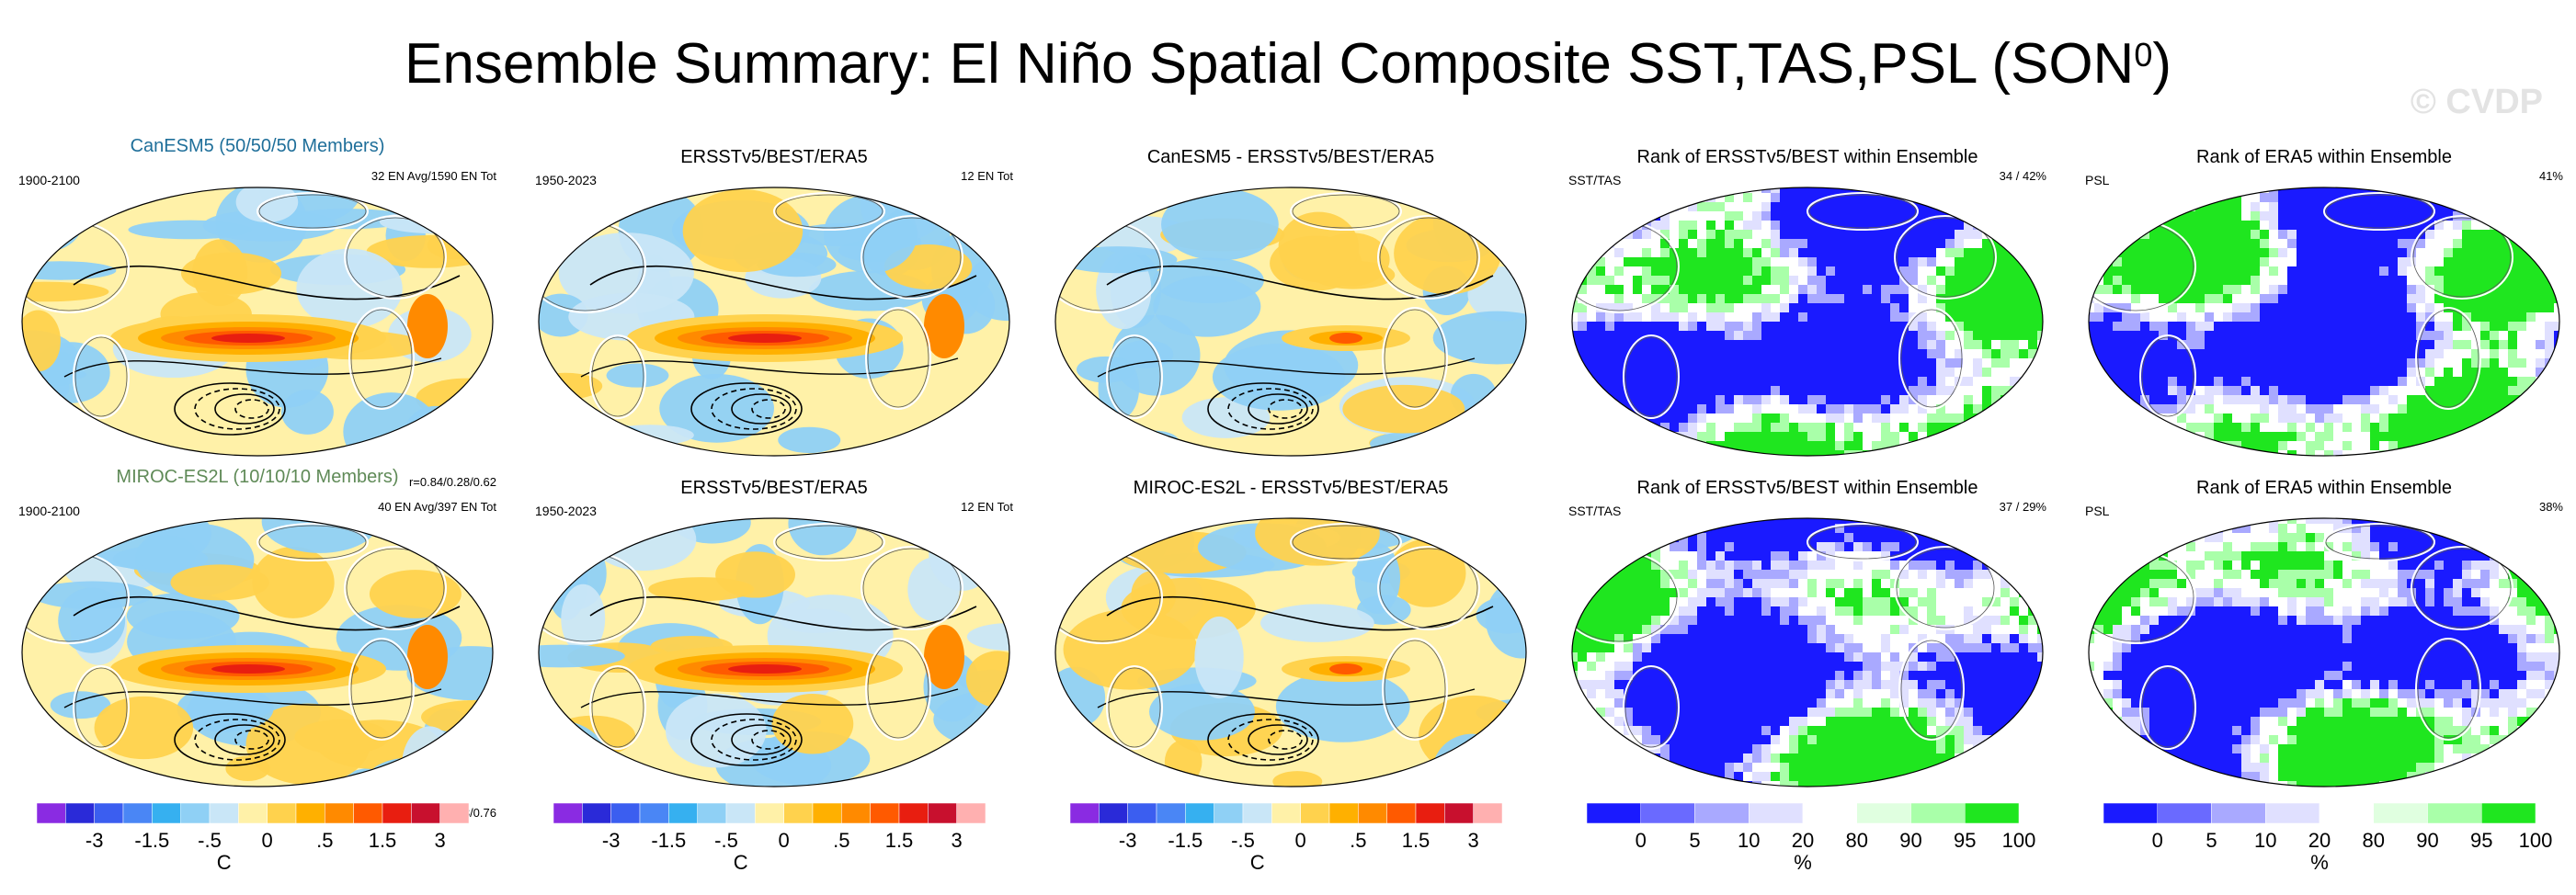 The image size is (2576, 895). What do you see at coordinates (2379, 212) in the screenshot?
I see `coastline` at bounding box center [2379, 212].